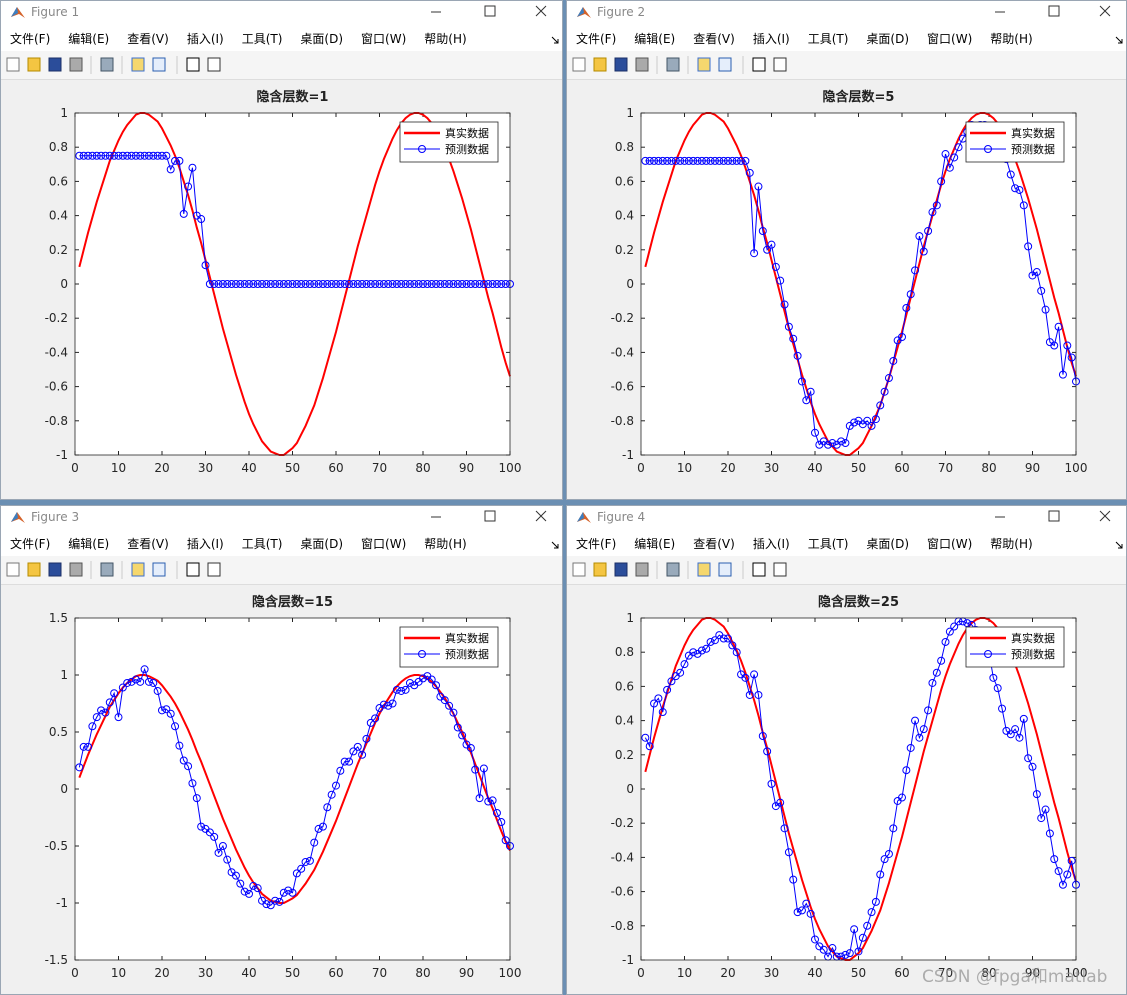  I want to click on window-buttons, so click(489, 11).